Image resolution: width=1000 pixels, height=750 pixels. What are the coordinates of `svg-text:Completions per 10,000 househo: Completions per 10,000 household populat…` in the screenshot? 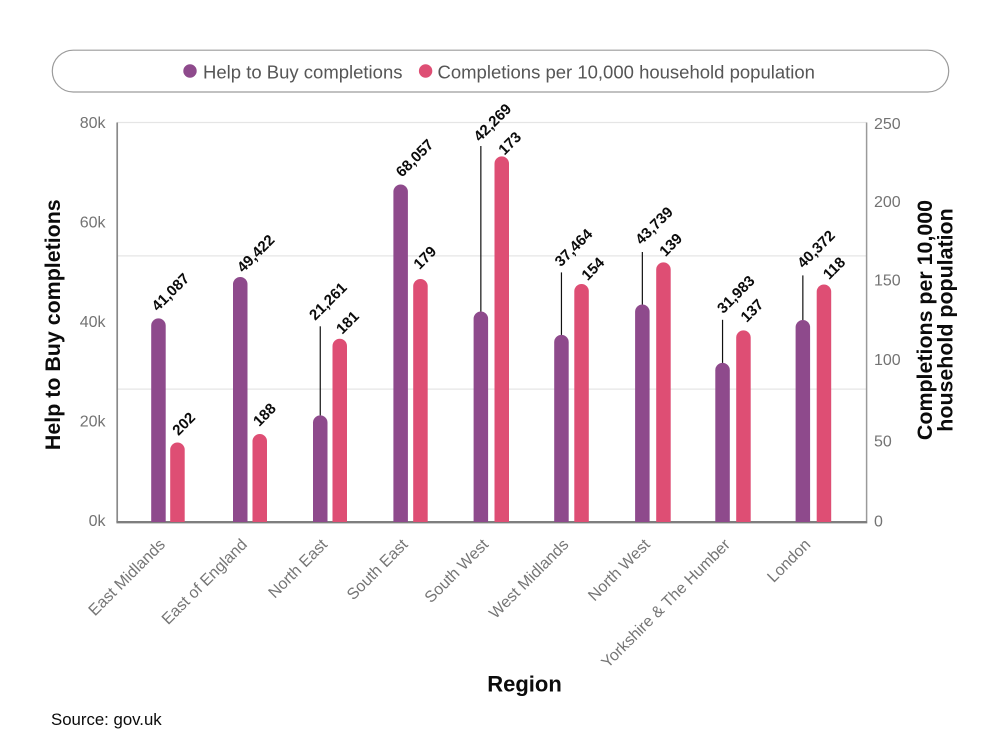 It's located at (626, 72).